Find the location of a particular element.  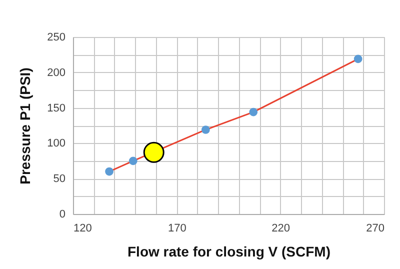

y-tick-label: 50 is located at coordinates (59, 179).